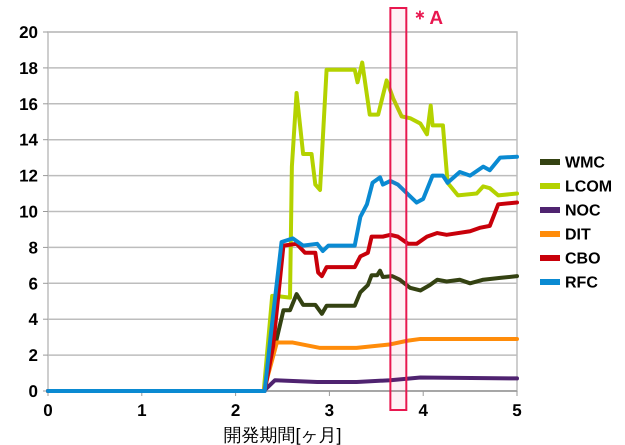  Describe the element at coordinates (583, 259) in the screenshot. I see `legend-label: CBO` at that location.